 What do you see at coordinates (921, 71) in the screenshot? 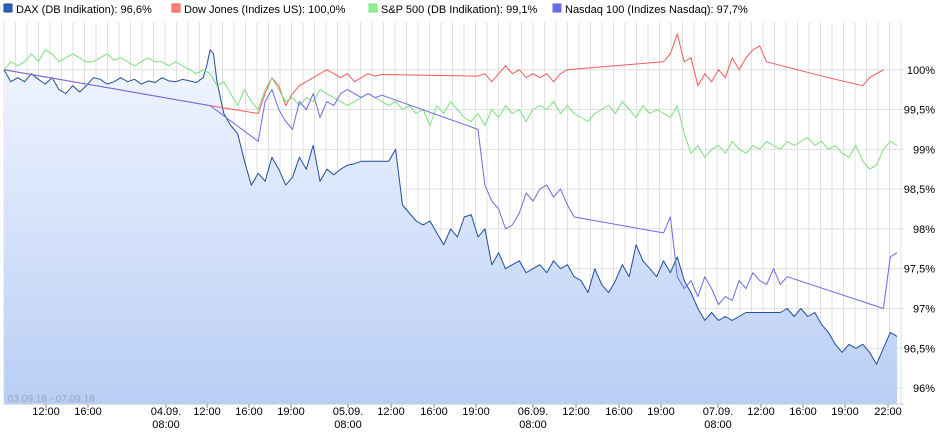
I see `y-tick-label: 100%` at bounding box center [921, 71].